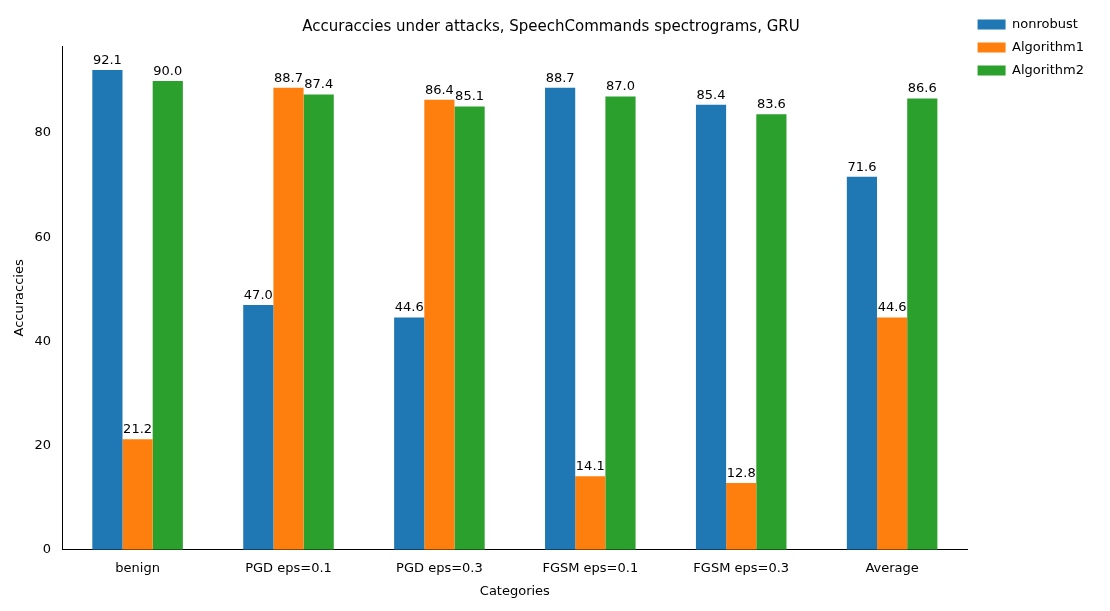  Describe the element at coordinates (1048, 69) in the screenshot. I see `legend-label: Algorithm2` at that location.